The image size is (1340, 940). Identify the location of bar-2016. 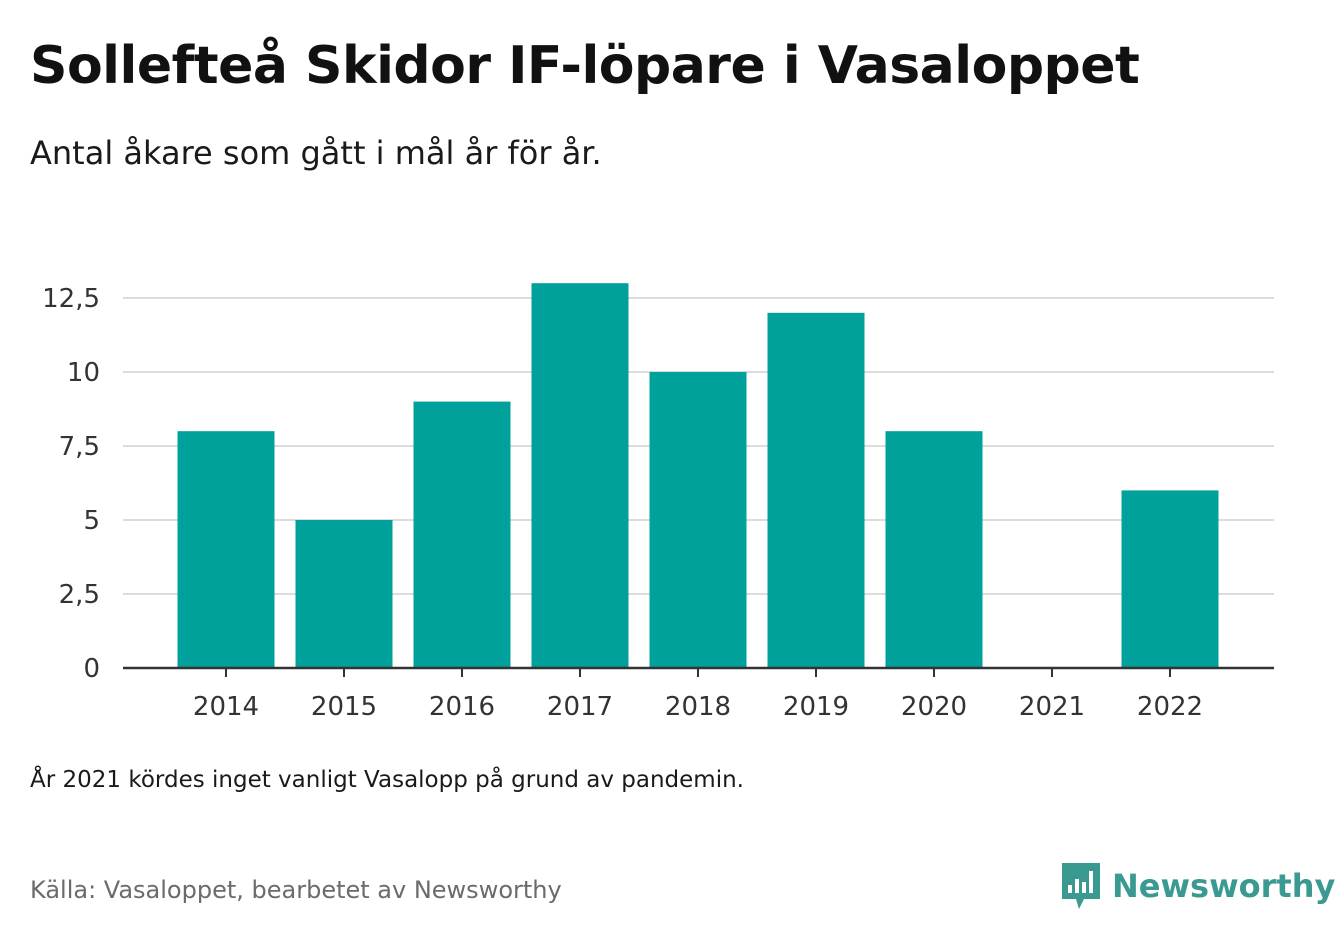
(462, 534).